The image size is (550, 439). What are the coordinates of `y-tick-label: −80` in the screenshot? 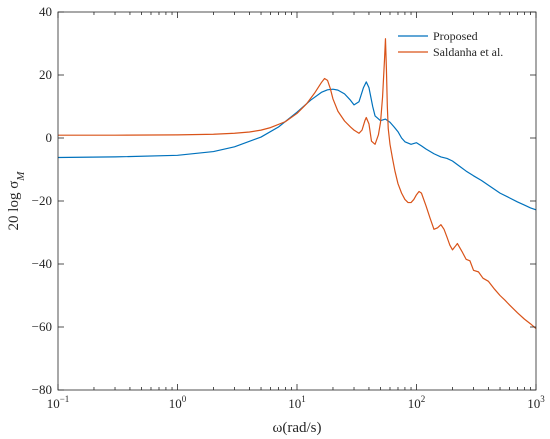 It's located at (42, 389).